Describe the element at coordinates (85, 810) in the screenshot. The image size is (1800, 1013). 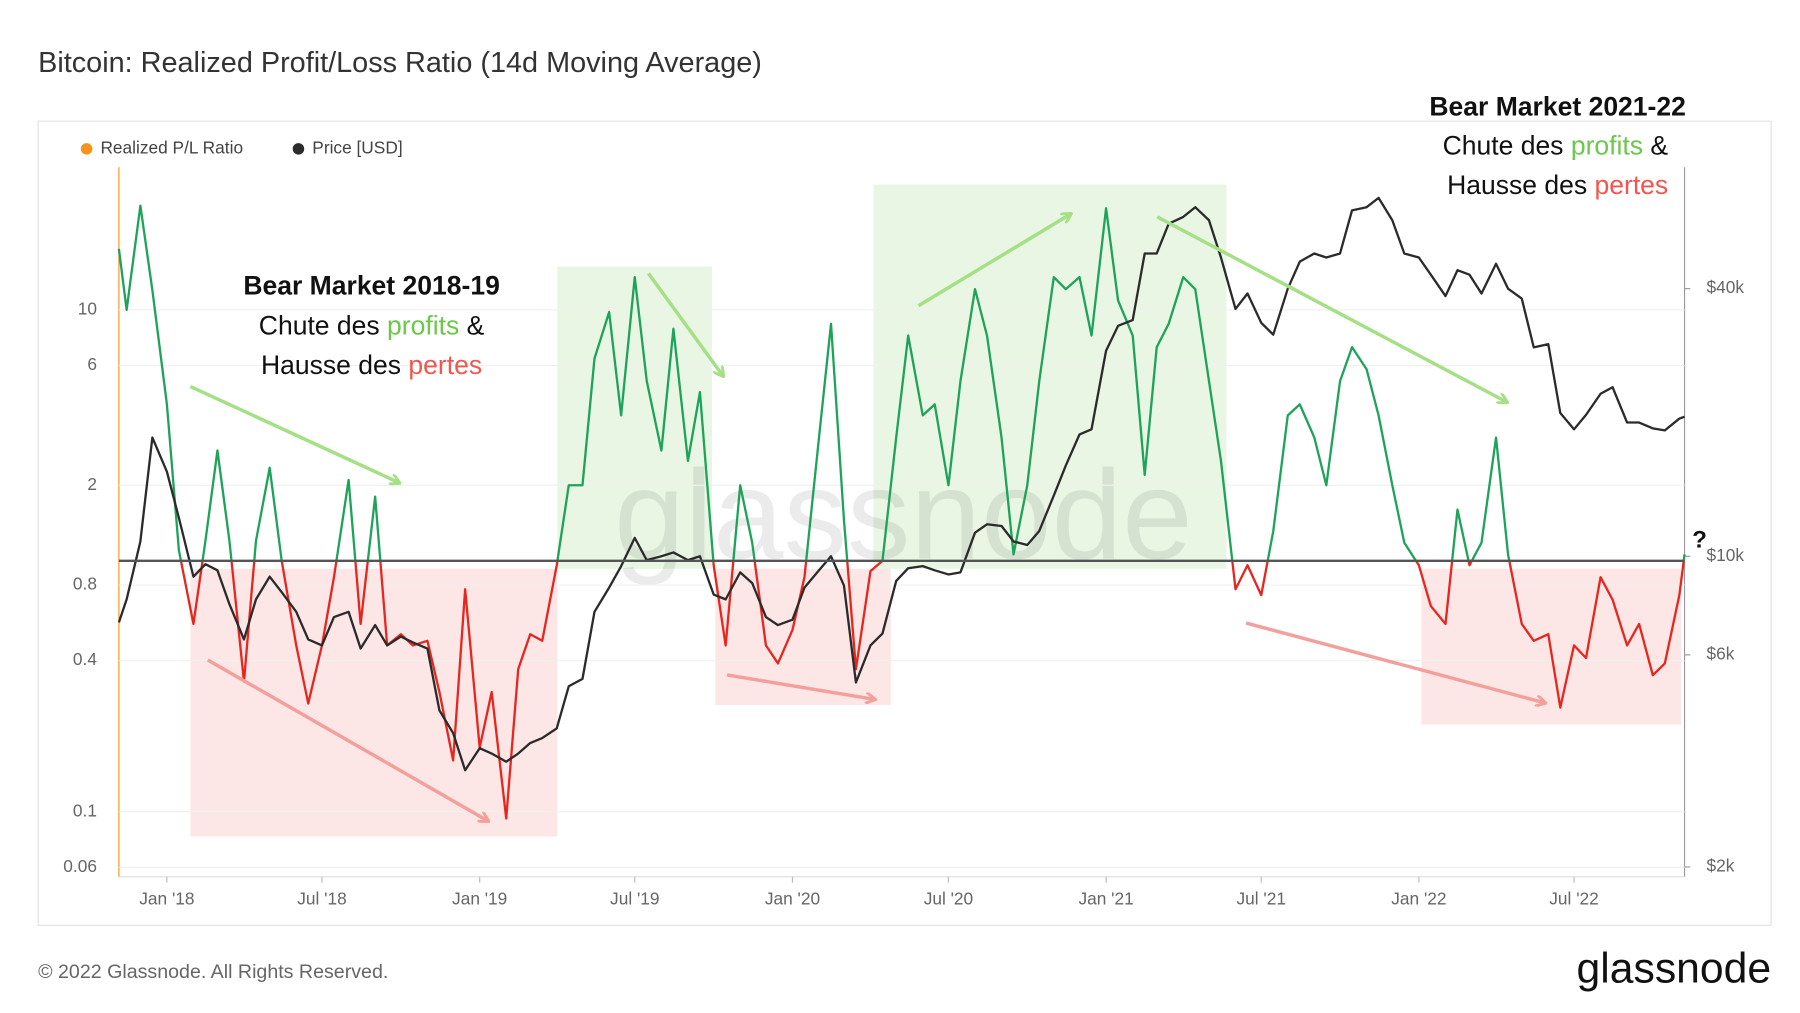
I see `y-tick-label: 0.1` at that location.